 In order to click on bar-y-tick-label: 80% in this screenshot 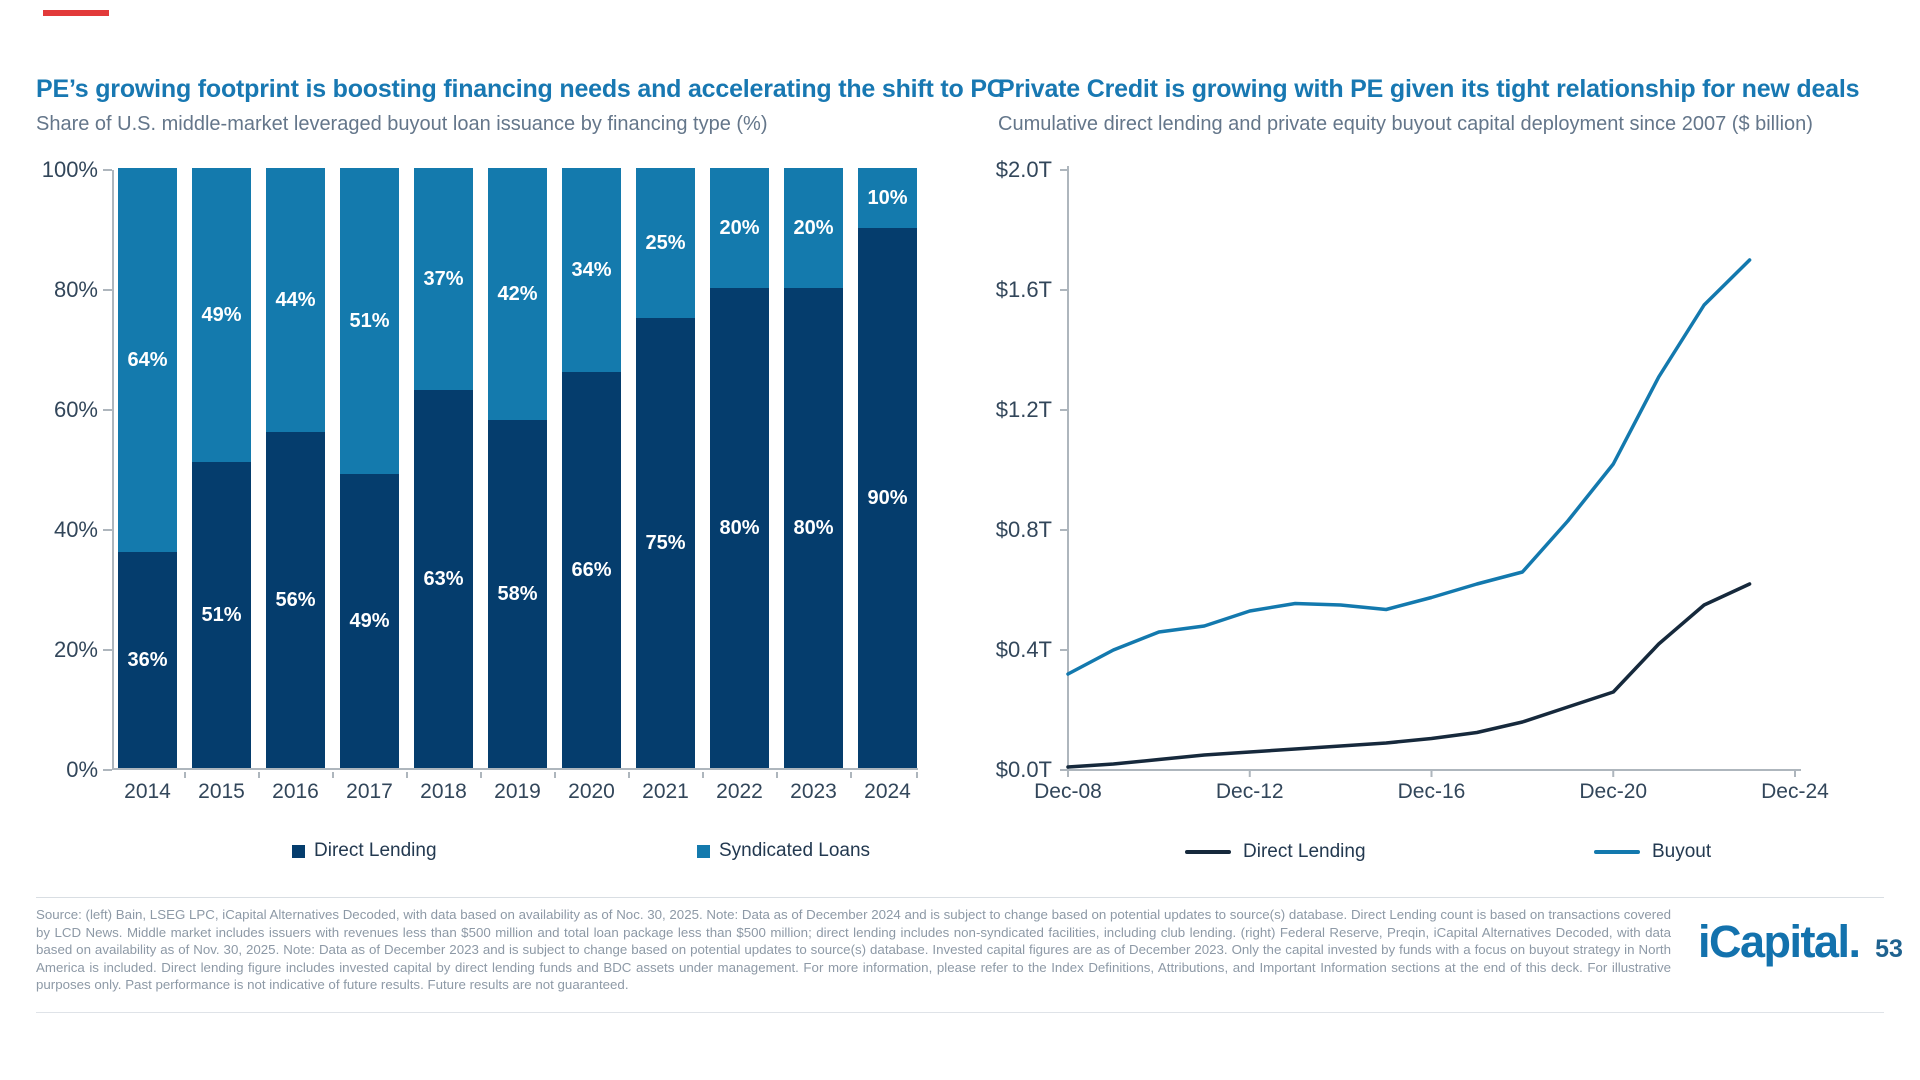, I will do `click(75, 289)`.